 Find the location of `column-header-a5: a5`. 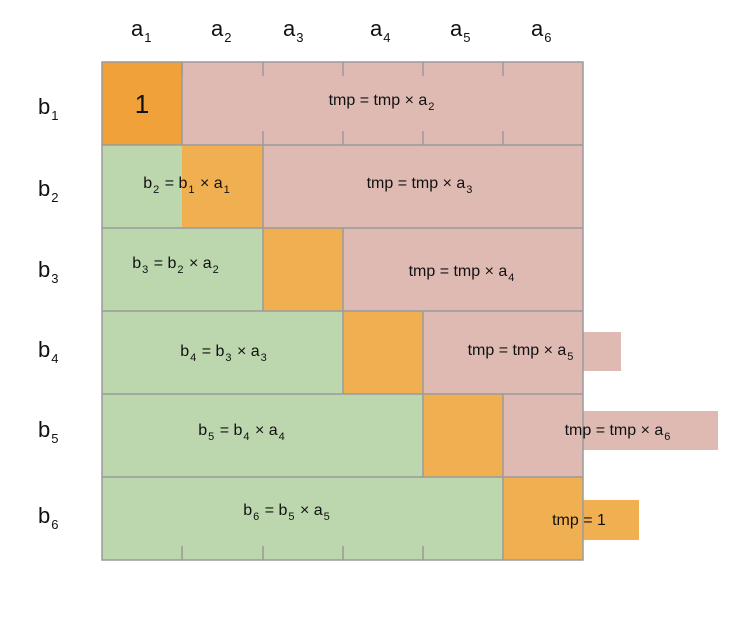

column-header-a5: a5 is located at coordinates (460, 30).